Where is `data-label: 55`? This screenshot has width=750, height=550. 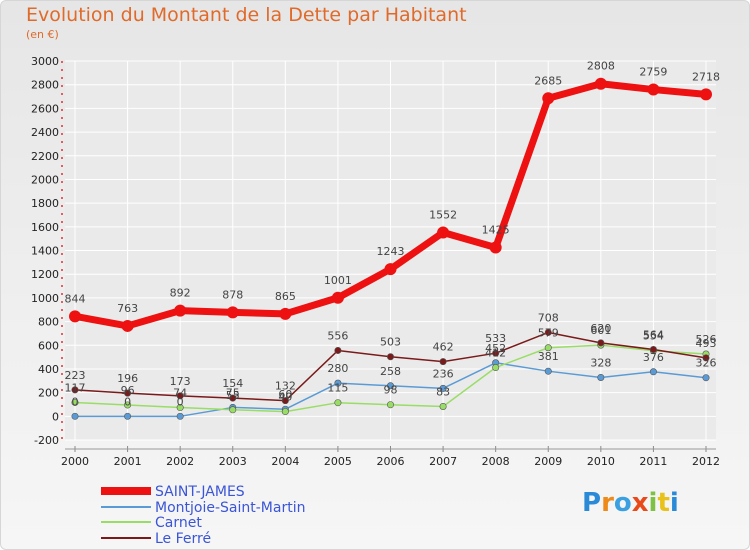
data-label: 55 is located at coordinates (233, 395).